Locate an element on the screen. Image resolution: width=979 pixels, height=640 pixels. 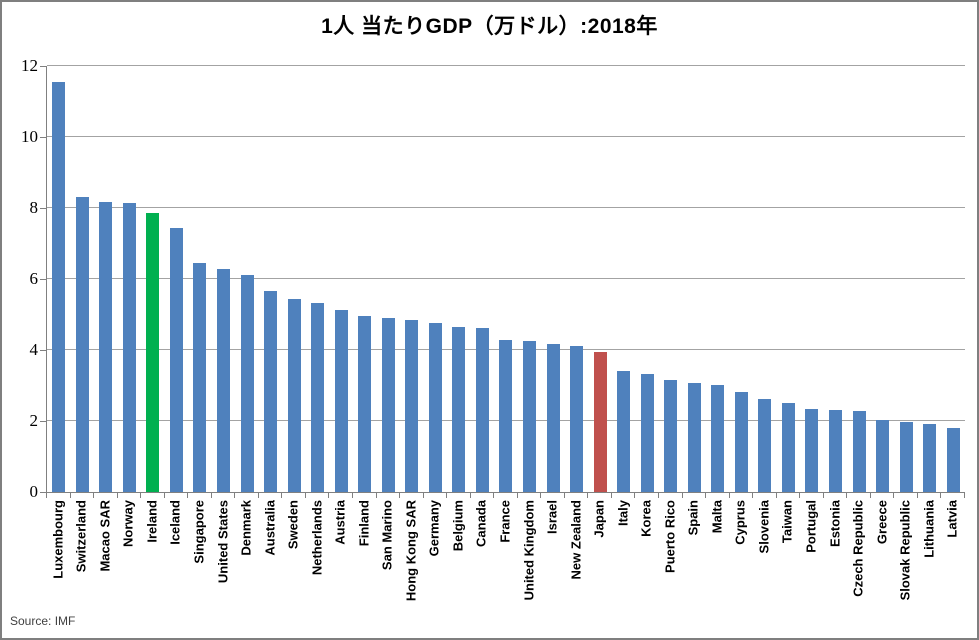
x-axis-label-text: New Zealand is located at coordinates (576, 540).